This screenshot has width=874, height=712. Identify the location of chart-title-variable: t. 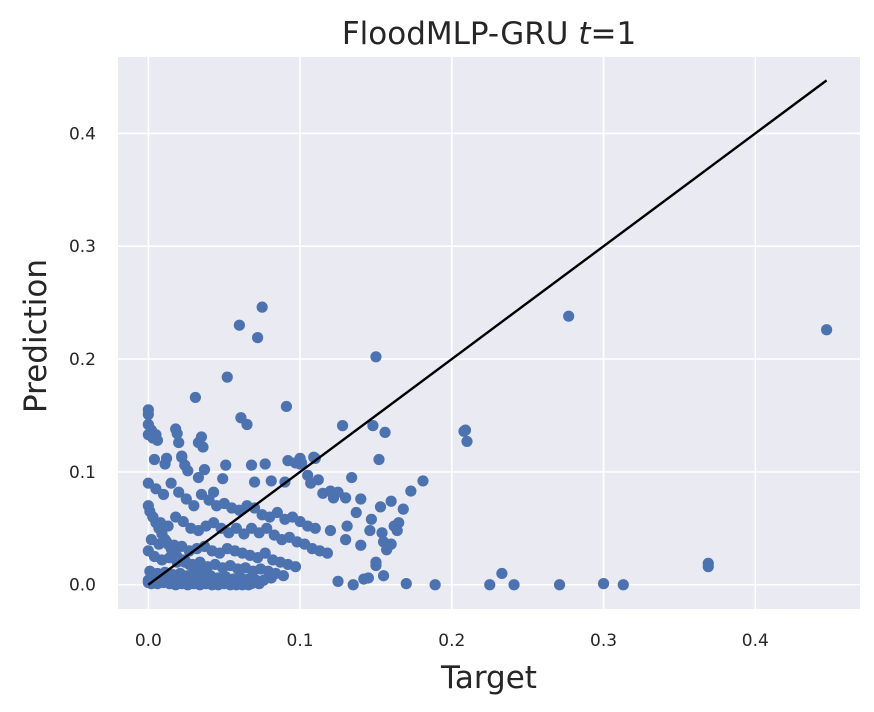
(585, 34).